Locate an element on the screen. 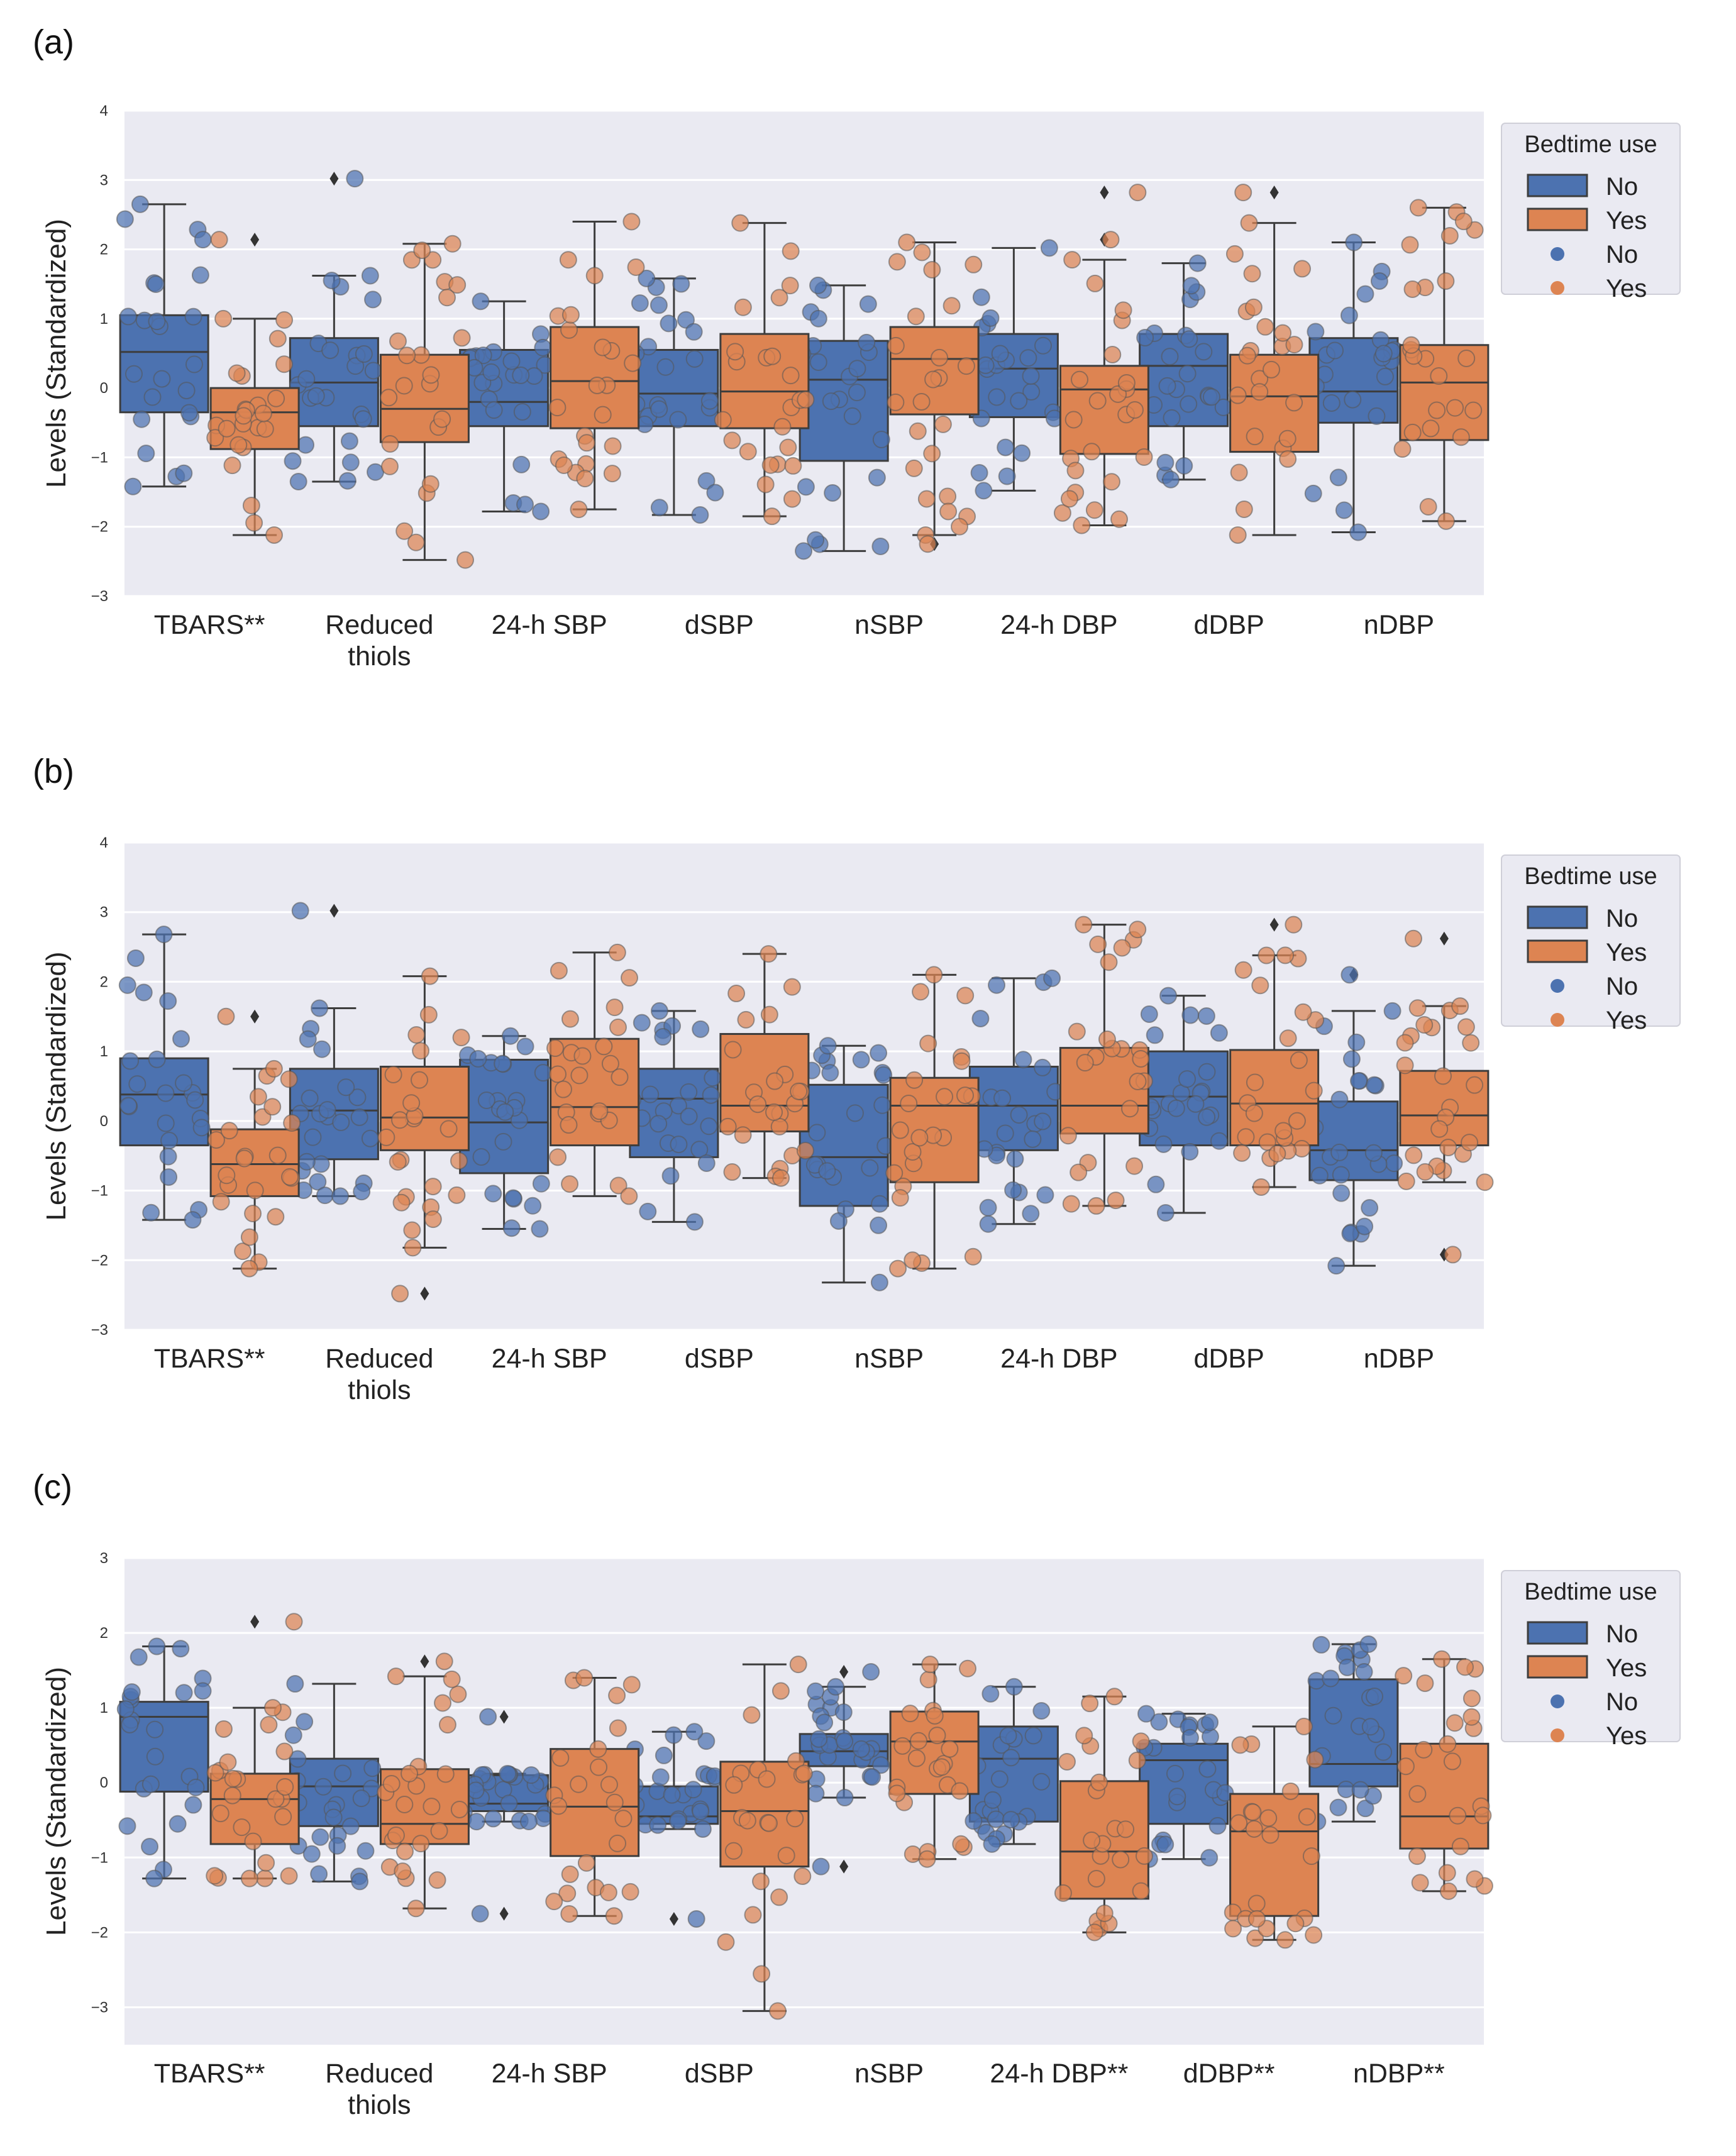 The height and width of the screenshot is (2156, 1736). legend-marker-no is located at coordinates (1557, 254).